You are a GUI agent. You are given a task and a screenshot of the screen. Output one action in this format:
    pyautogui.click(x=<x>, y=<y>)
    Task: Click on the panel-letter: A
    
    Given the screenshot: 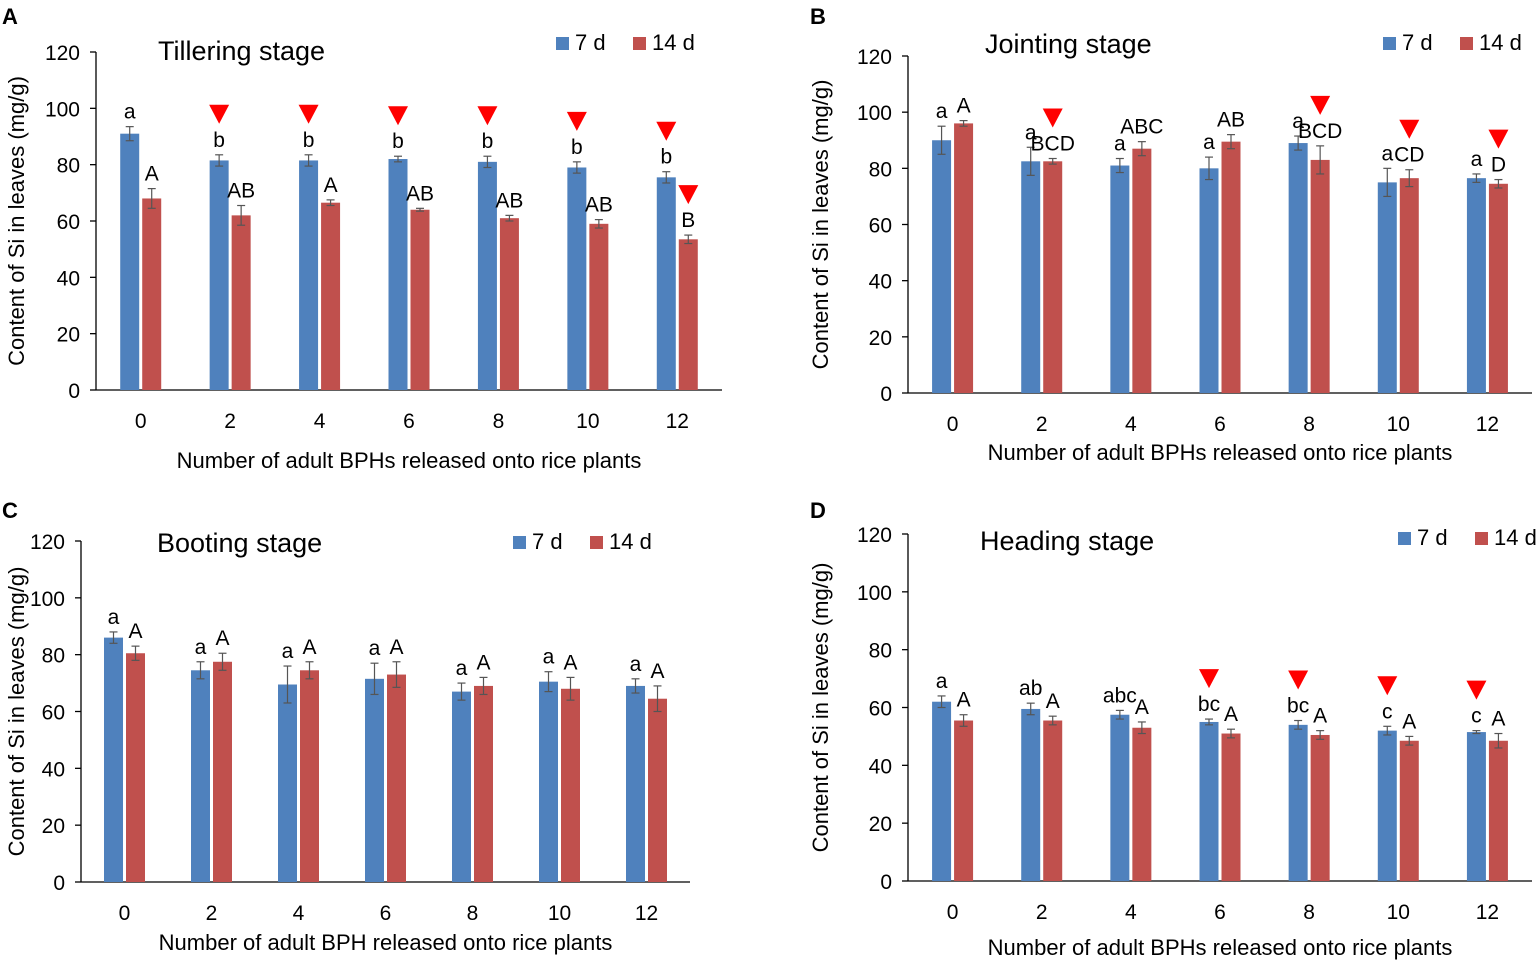 What is the action you would take?
    pyautogui.click(x=10, y=16)
    